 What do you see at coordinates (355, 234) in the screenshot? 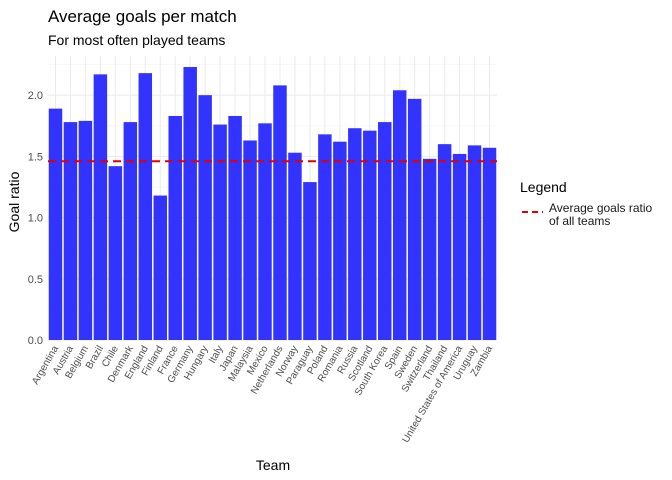
I see `bar-russia` at bounding box center [355, 234].